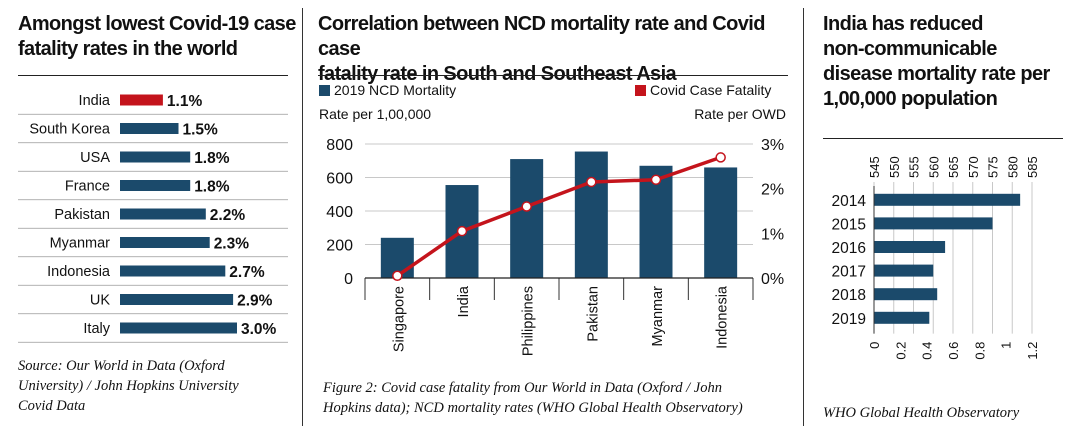 The width and height of the screenshot is (1071, 434). Describe the element at coordinates (339, 212) in the screenshot. I see `left-tick-label: 400` at that location.